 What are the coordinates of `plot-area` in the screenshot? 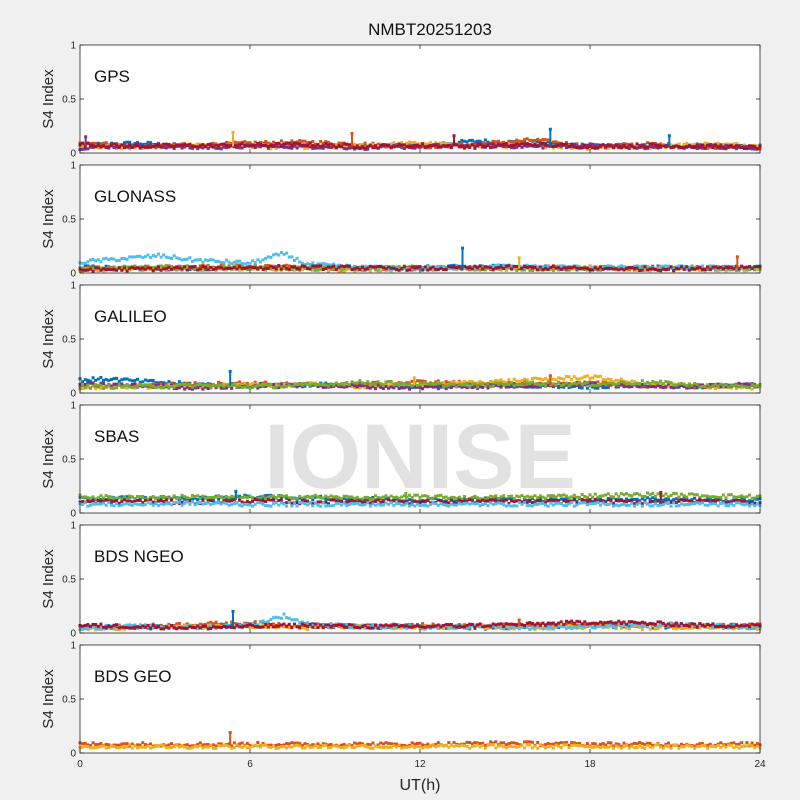 It's located at (420, 339).